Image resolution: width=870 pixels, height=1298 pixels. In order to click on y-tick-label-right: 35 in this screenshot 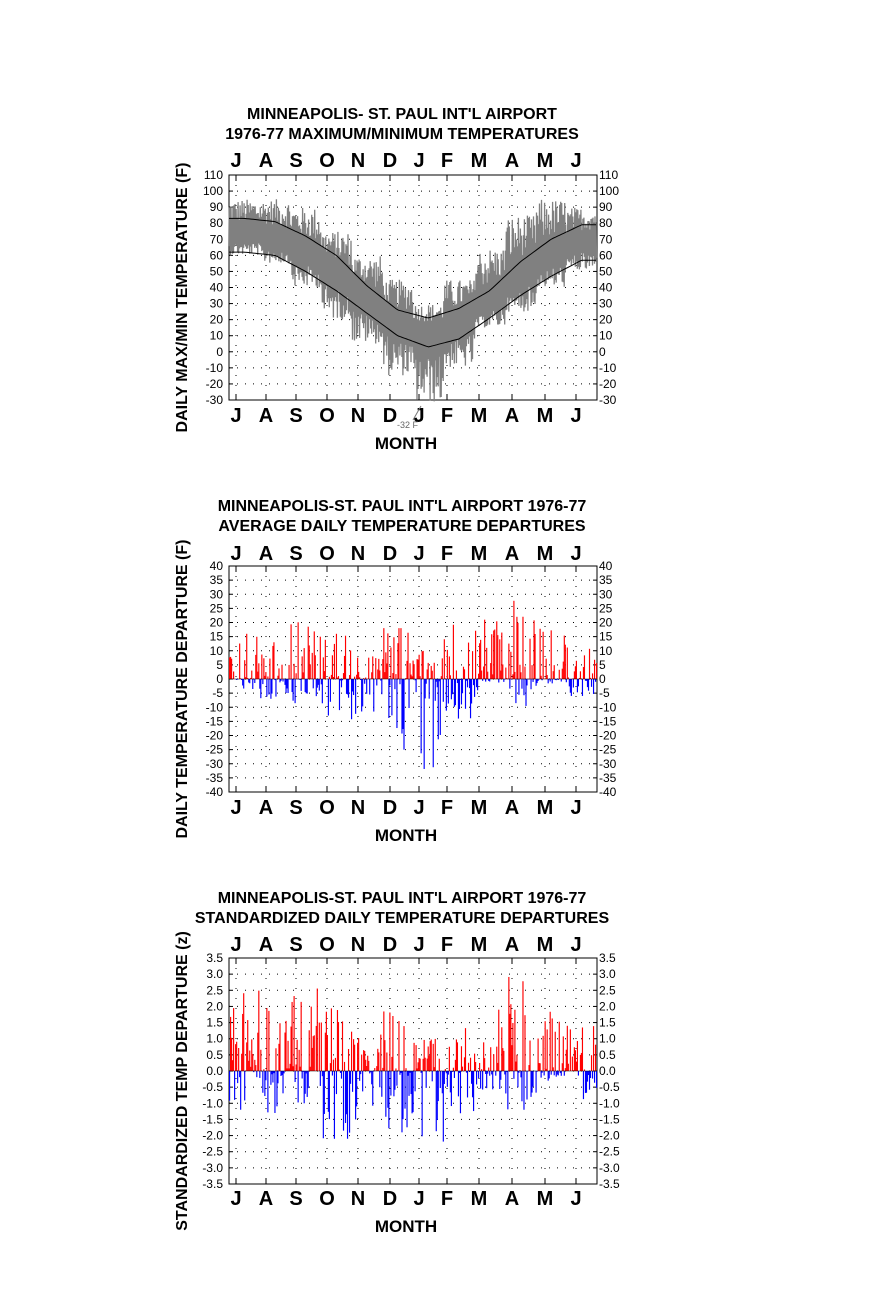, I will do `click(606, 580)`.